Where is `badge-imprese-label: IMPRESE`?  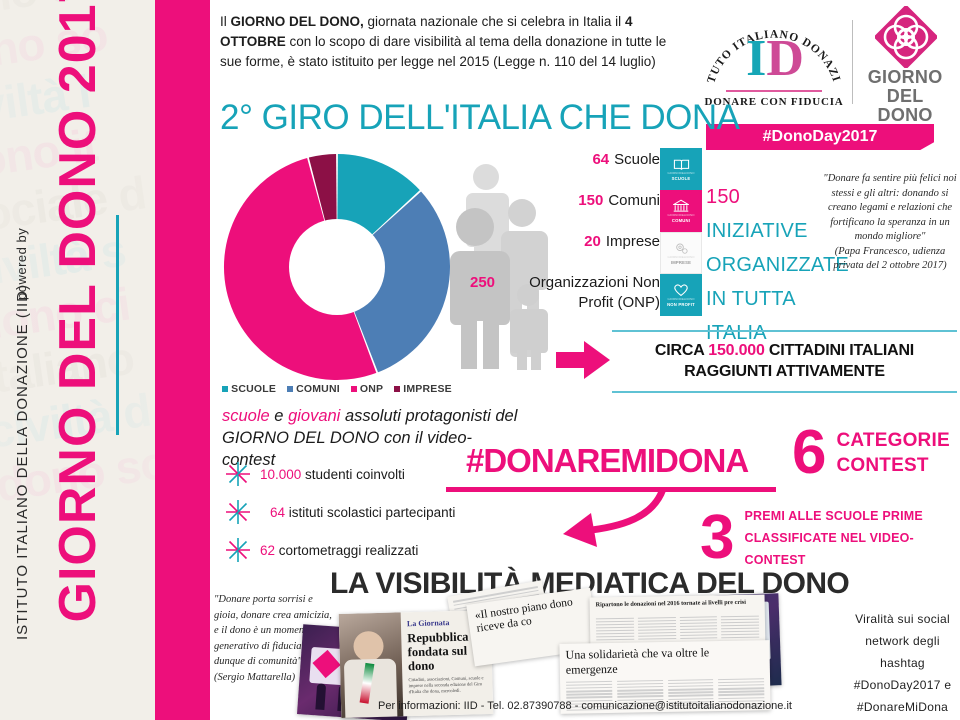 badge-imprese-label: IMPRESE is located at coordinates (681, 262).